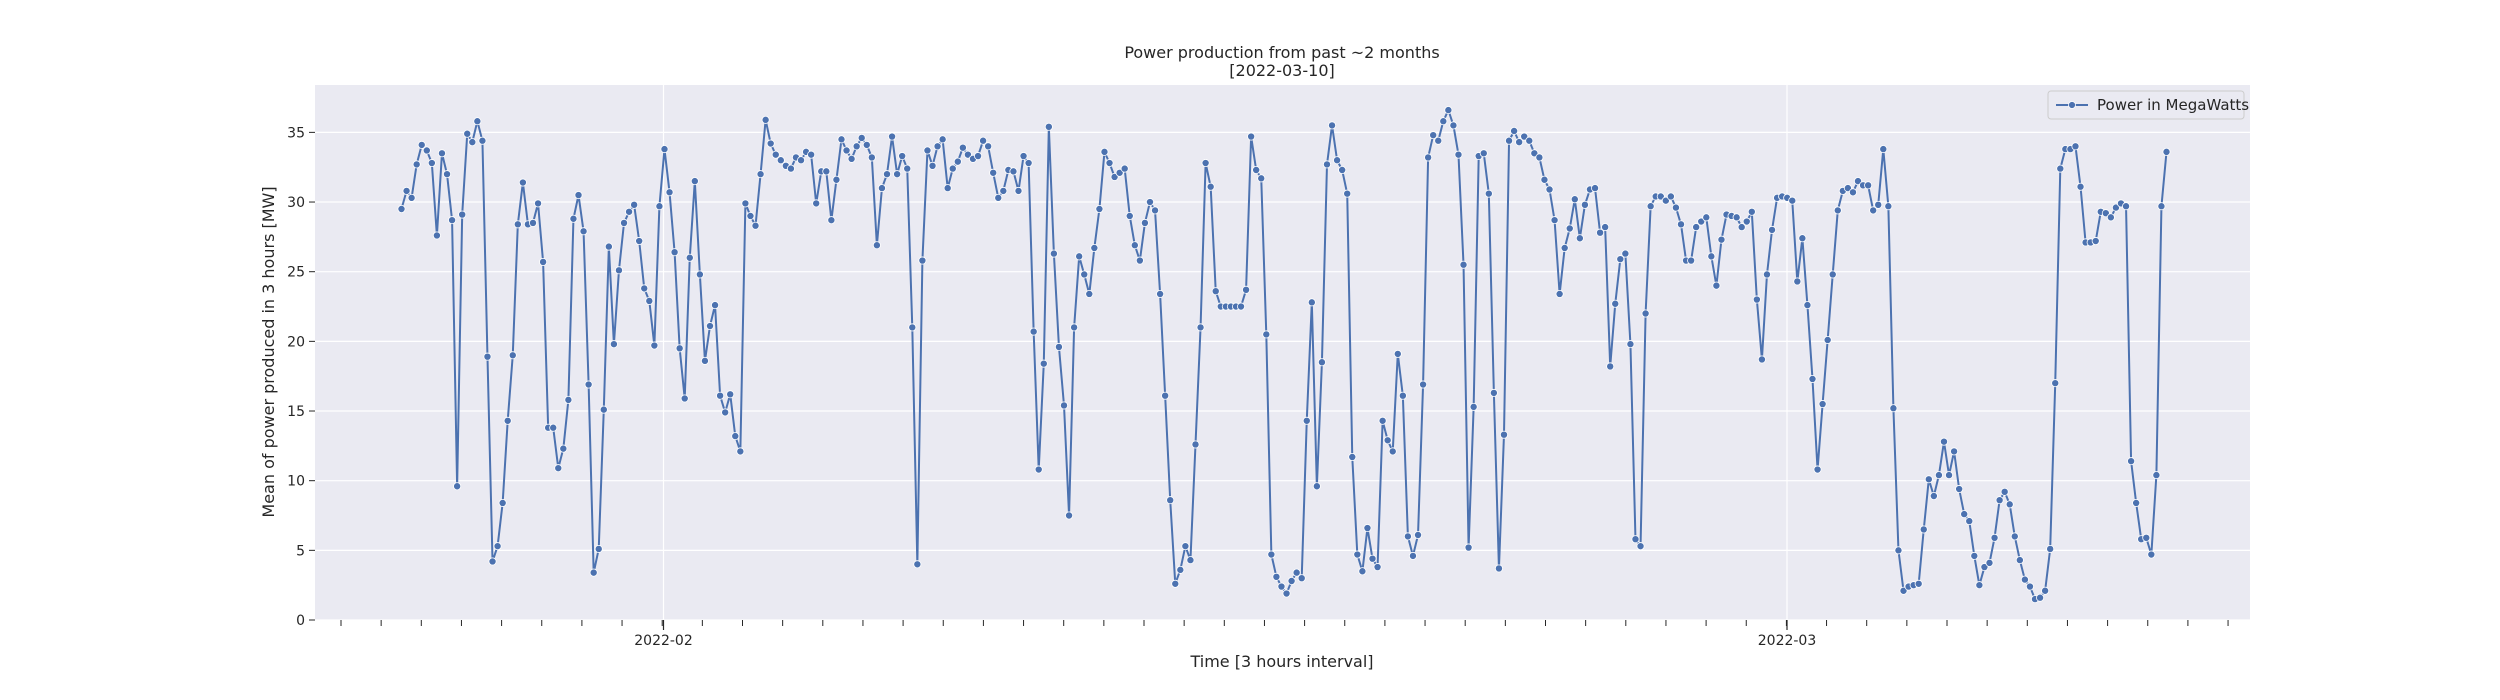 The image size is (2500, 700). I want to click on y-tick-label: 20, so click(296, 342).